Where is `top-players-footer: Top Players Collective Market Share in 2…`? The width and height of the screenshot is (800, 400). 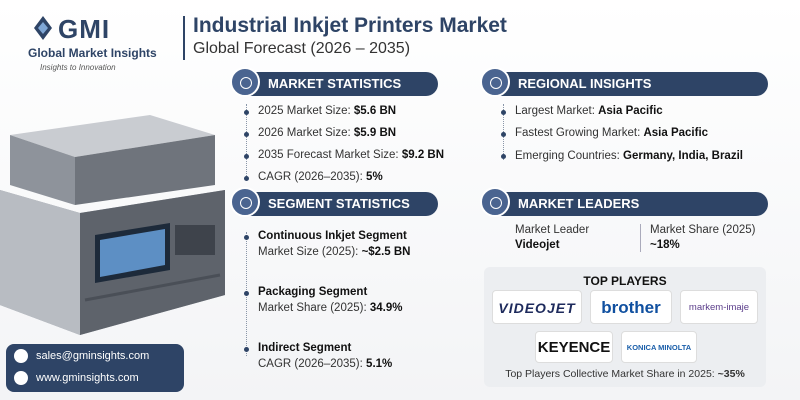
top-players-footer: Top Players Collective Market Share in 2… is located at coordinates (625, 374).